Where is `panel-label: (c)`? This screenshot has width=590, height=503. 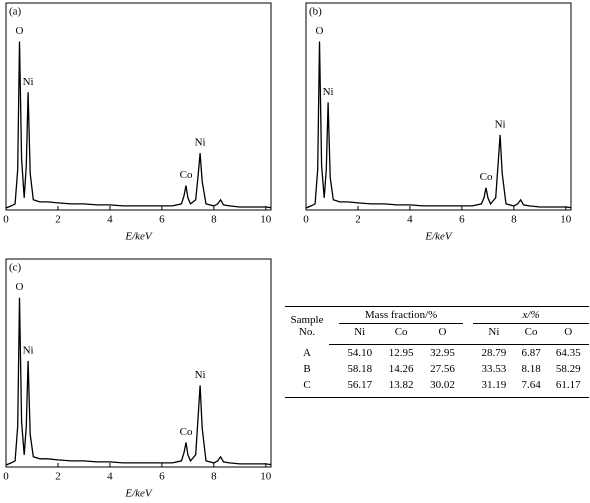
panel-label: (c) is located at coordinates (15, 268).